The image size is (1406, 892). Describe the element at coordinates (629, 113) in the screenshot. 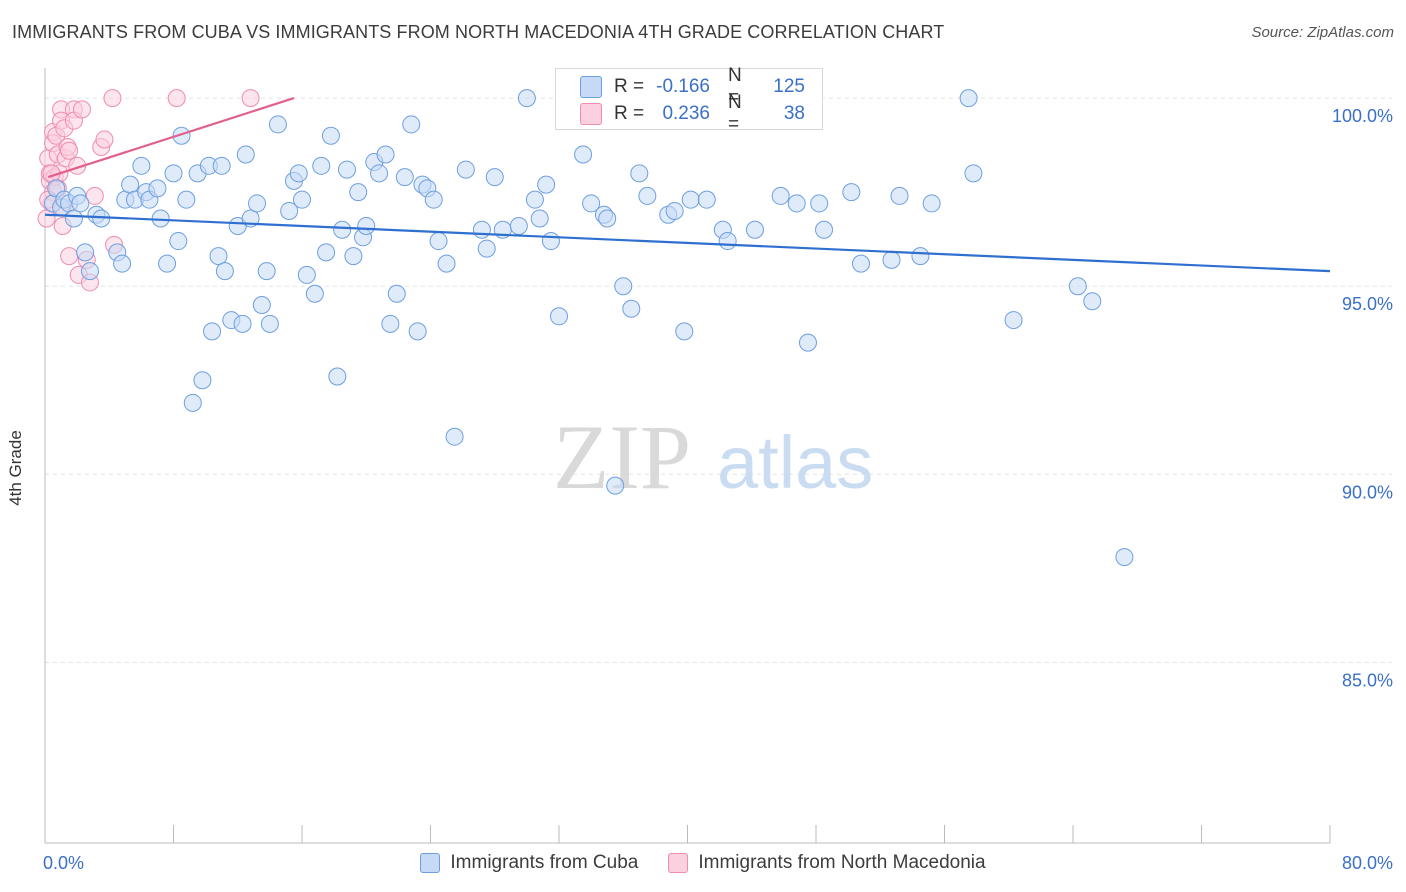

I see `r-label: R =` at that location.